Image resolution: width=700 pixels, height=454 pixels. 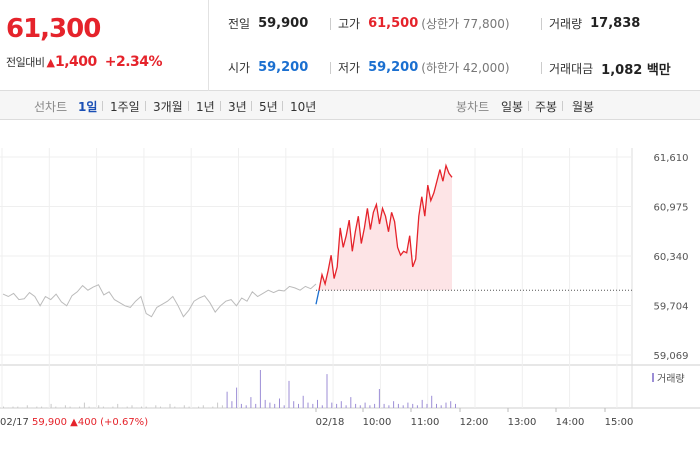 What do you see at coordinates (671, 379) in the screenshot?
I see `volume-legend-label: 거래량` at bounding box center [671, 379].